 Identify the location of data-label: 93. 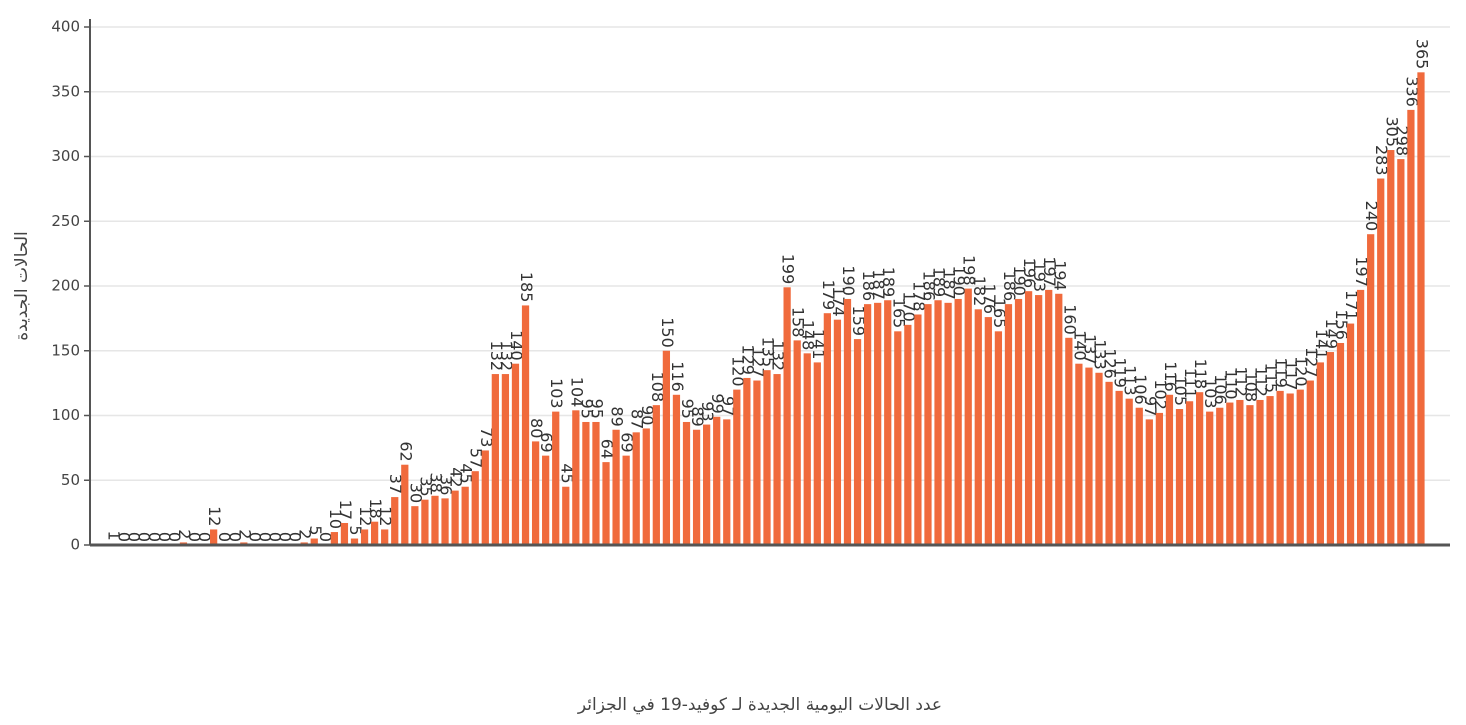
(707, 411).